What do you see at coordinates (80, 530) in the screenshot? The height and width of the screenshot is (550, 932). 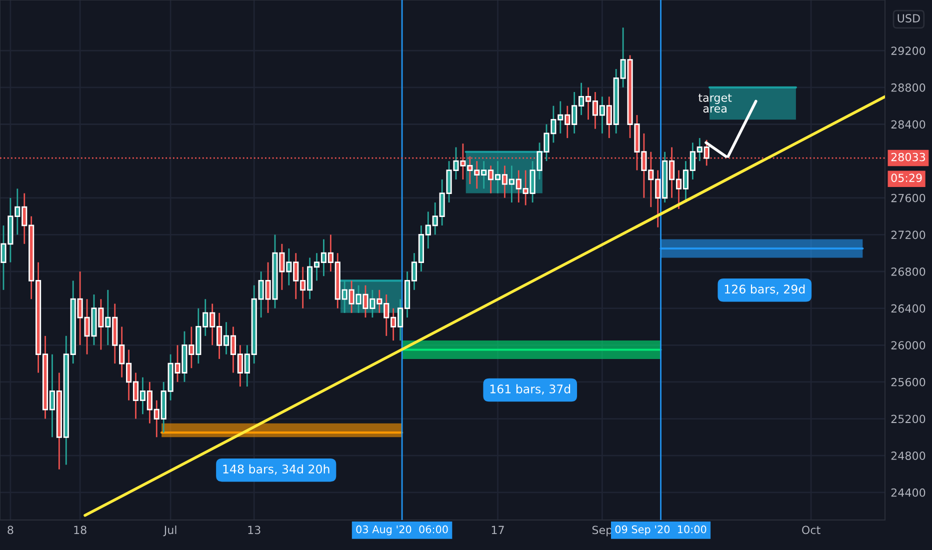 I see `x-tick-label: 18` at bounding box center [80, 530].